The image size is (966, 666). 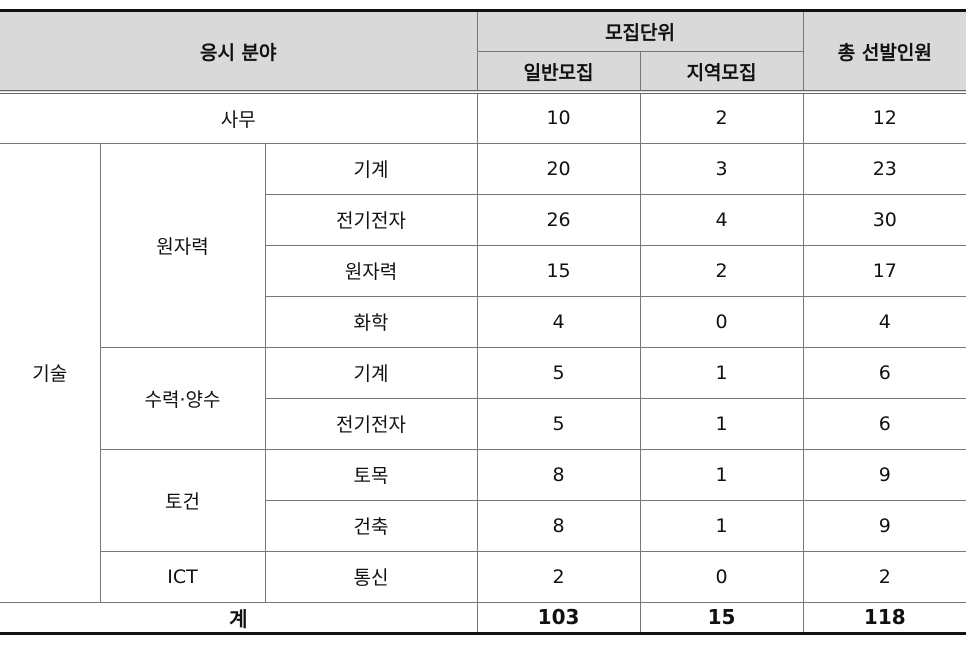 I want to click on cell-general: 26, so click(x=558, y=219).